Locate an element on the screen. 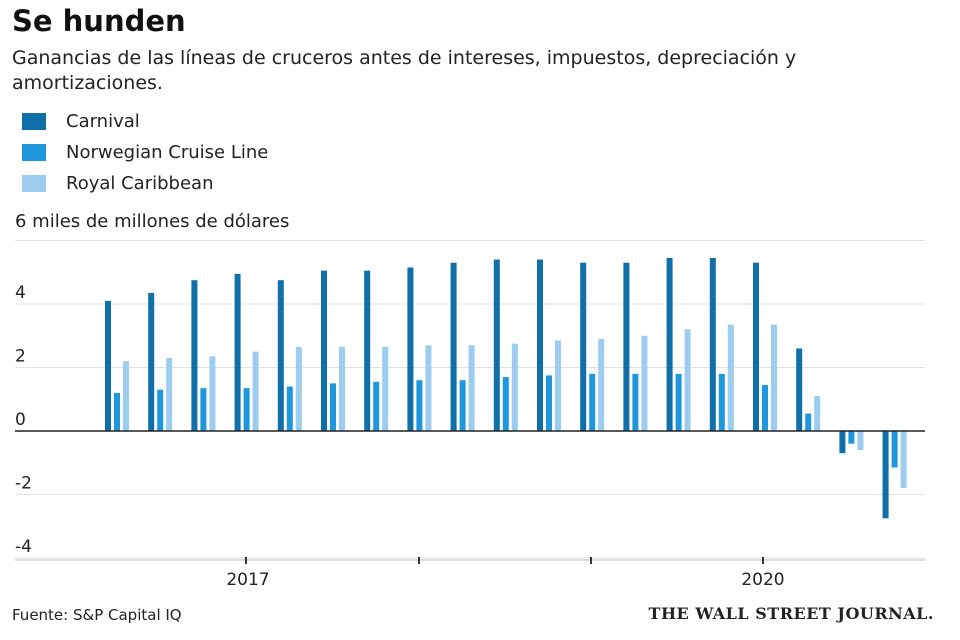  y-tick-label: 4 is located at coordinates (20, 293).